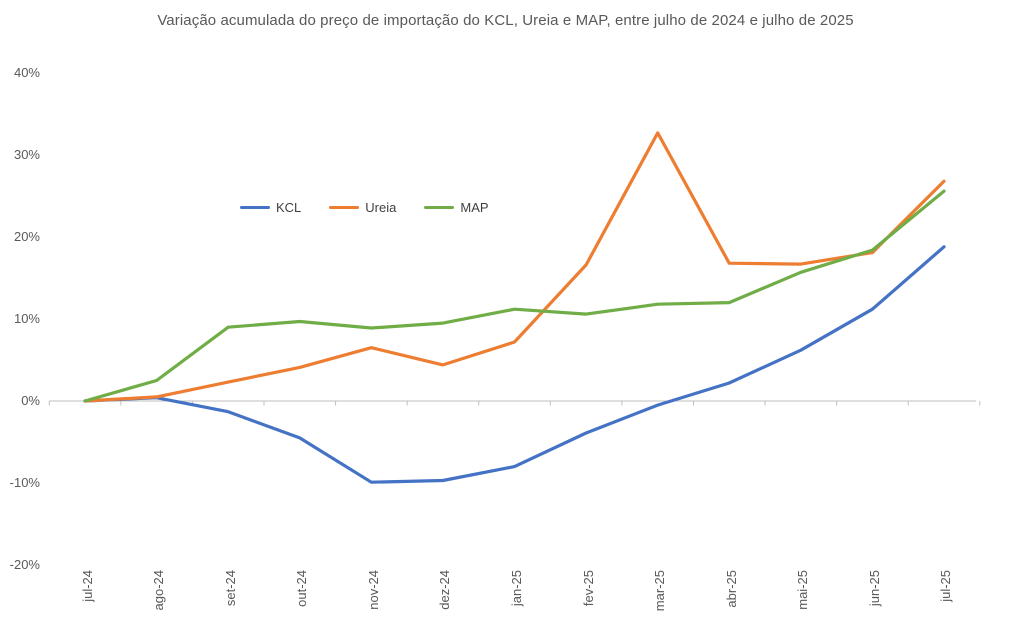  I want to click on y-tick-label: -10%, so click(24, 482).